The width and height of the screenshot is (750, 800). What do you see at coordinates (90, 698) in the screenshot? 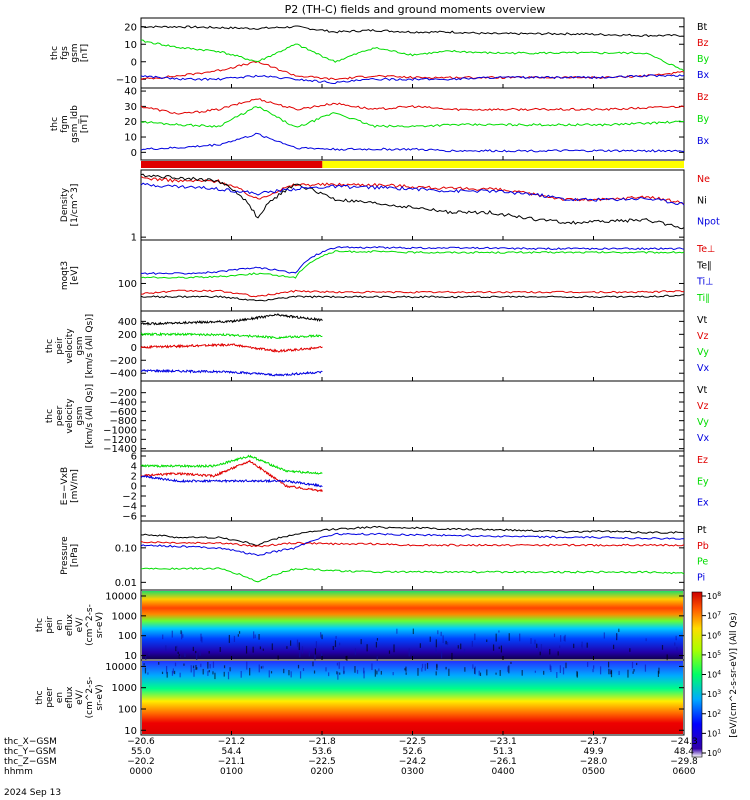
I see `y-axis-label: (cm^2-s-` at bounding box center [90, 698].